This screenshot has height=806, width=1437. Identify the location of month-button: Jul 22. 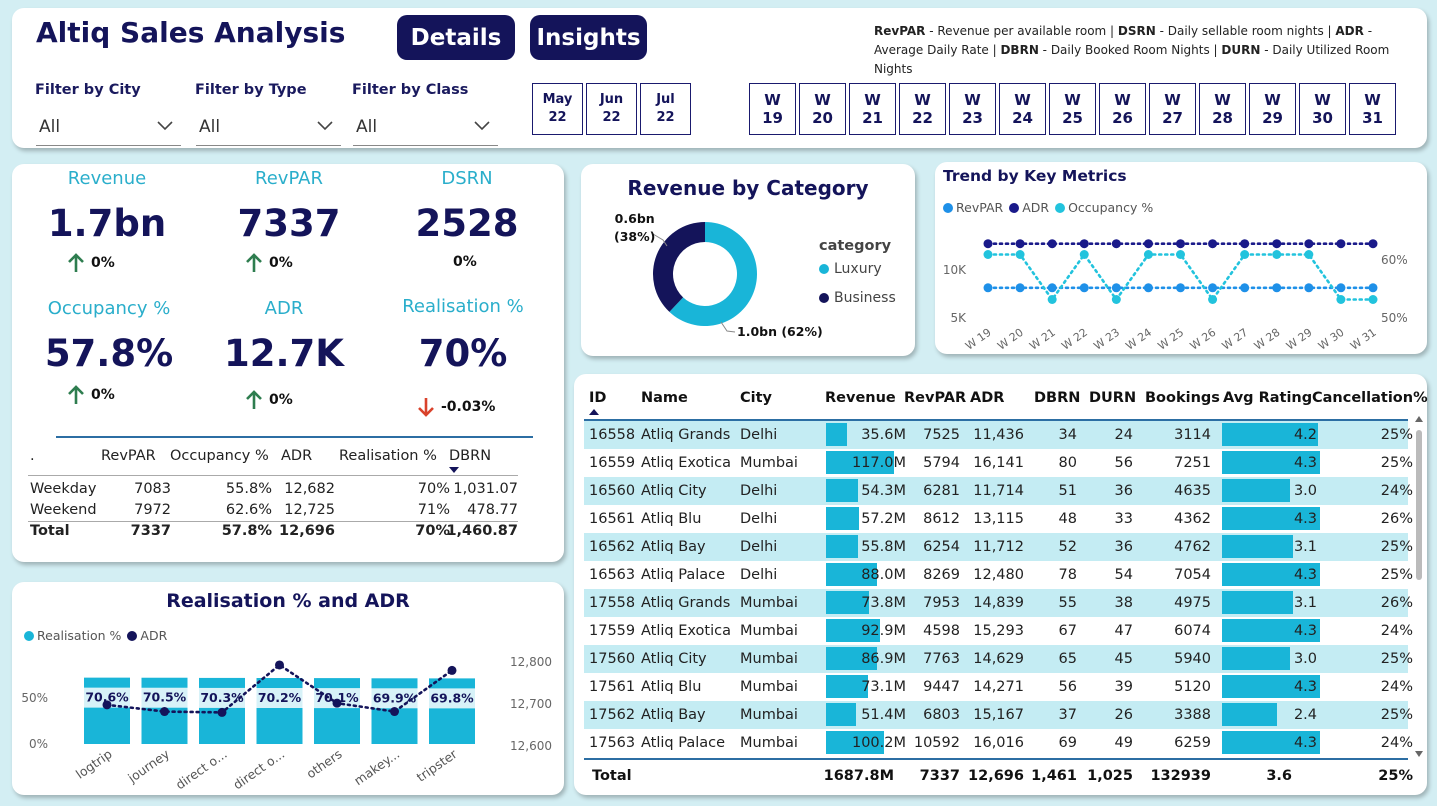
(665, 109).